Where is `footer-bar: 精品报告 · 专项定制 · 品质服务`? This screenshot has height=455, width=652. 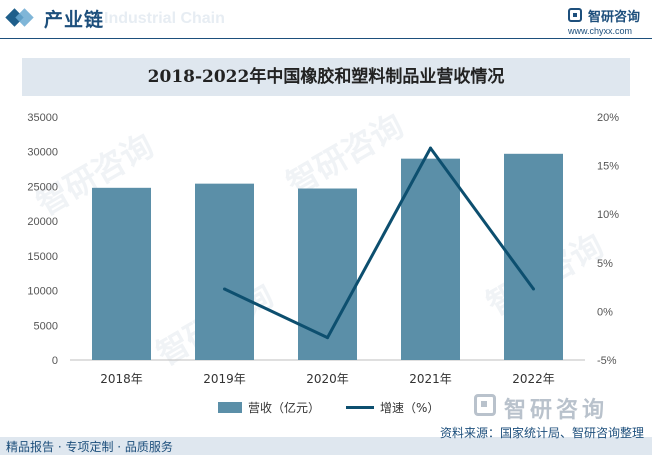
footer-bar: 精品报告 · 专项定制 · 品质服务 is located at coordinates (326, 446).